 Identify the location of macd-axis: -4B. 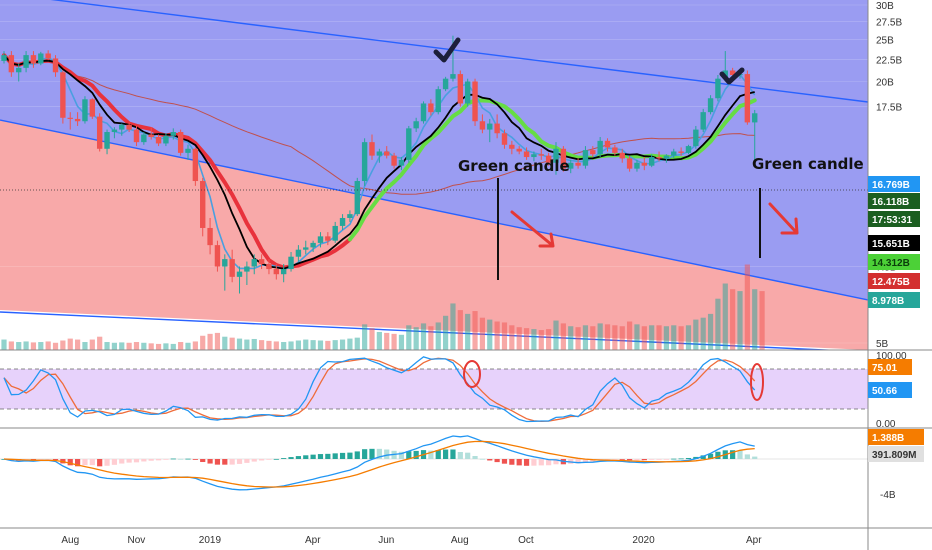
(888, 495).